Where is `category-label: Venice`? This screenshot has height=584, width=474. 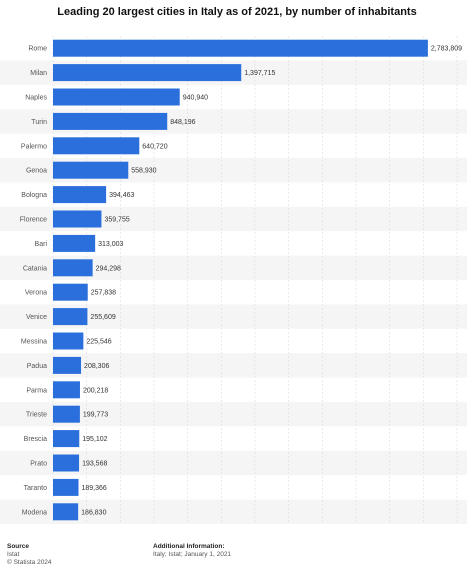
category-label: Venice is located at coordinates (36, 317).